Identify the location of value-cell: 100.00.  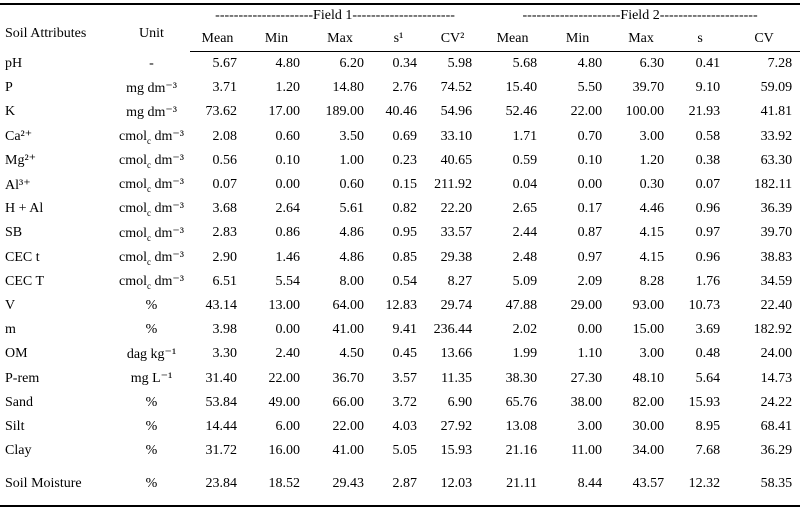
(645, 112).